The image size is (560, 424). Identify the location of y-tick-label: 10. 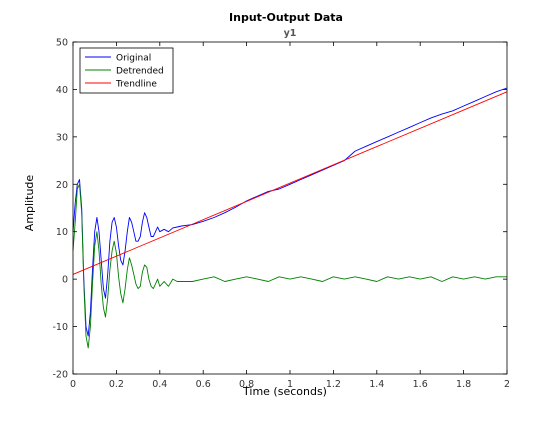
(62, 232).